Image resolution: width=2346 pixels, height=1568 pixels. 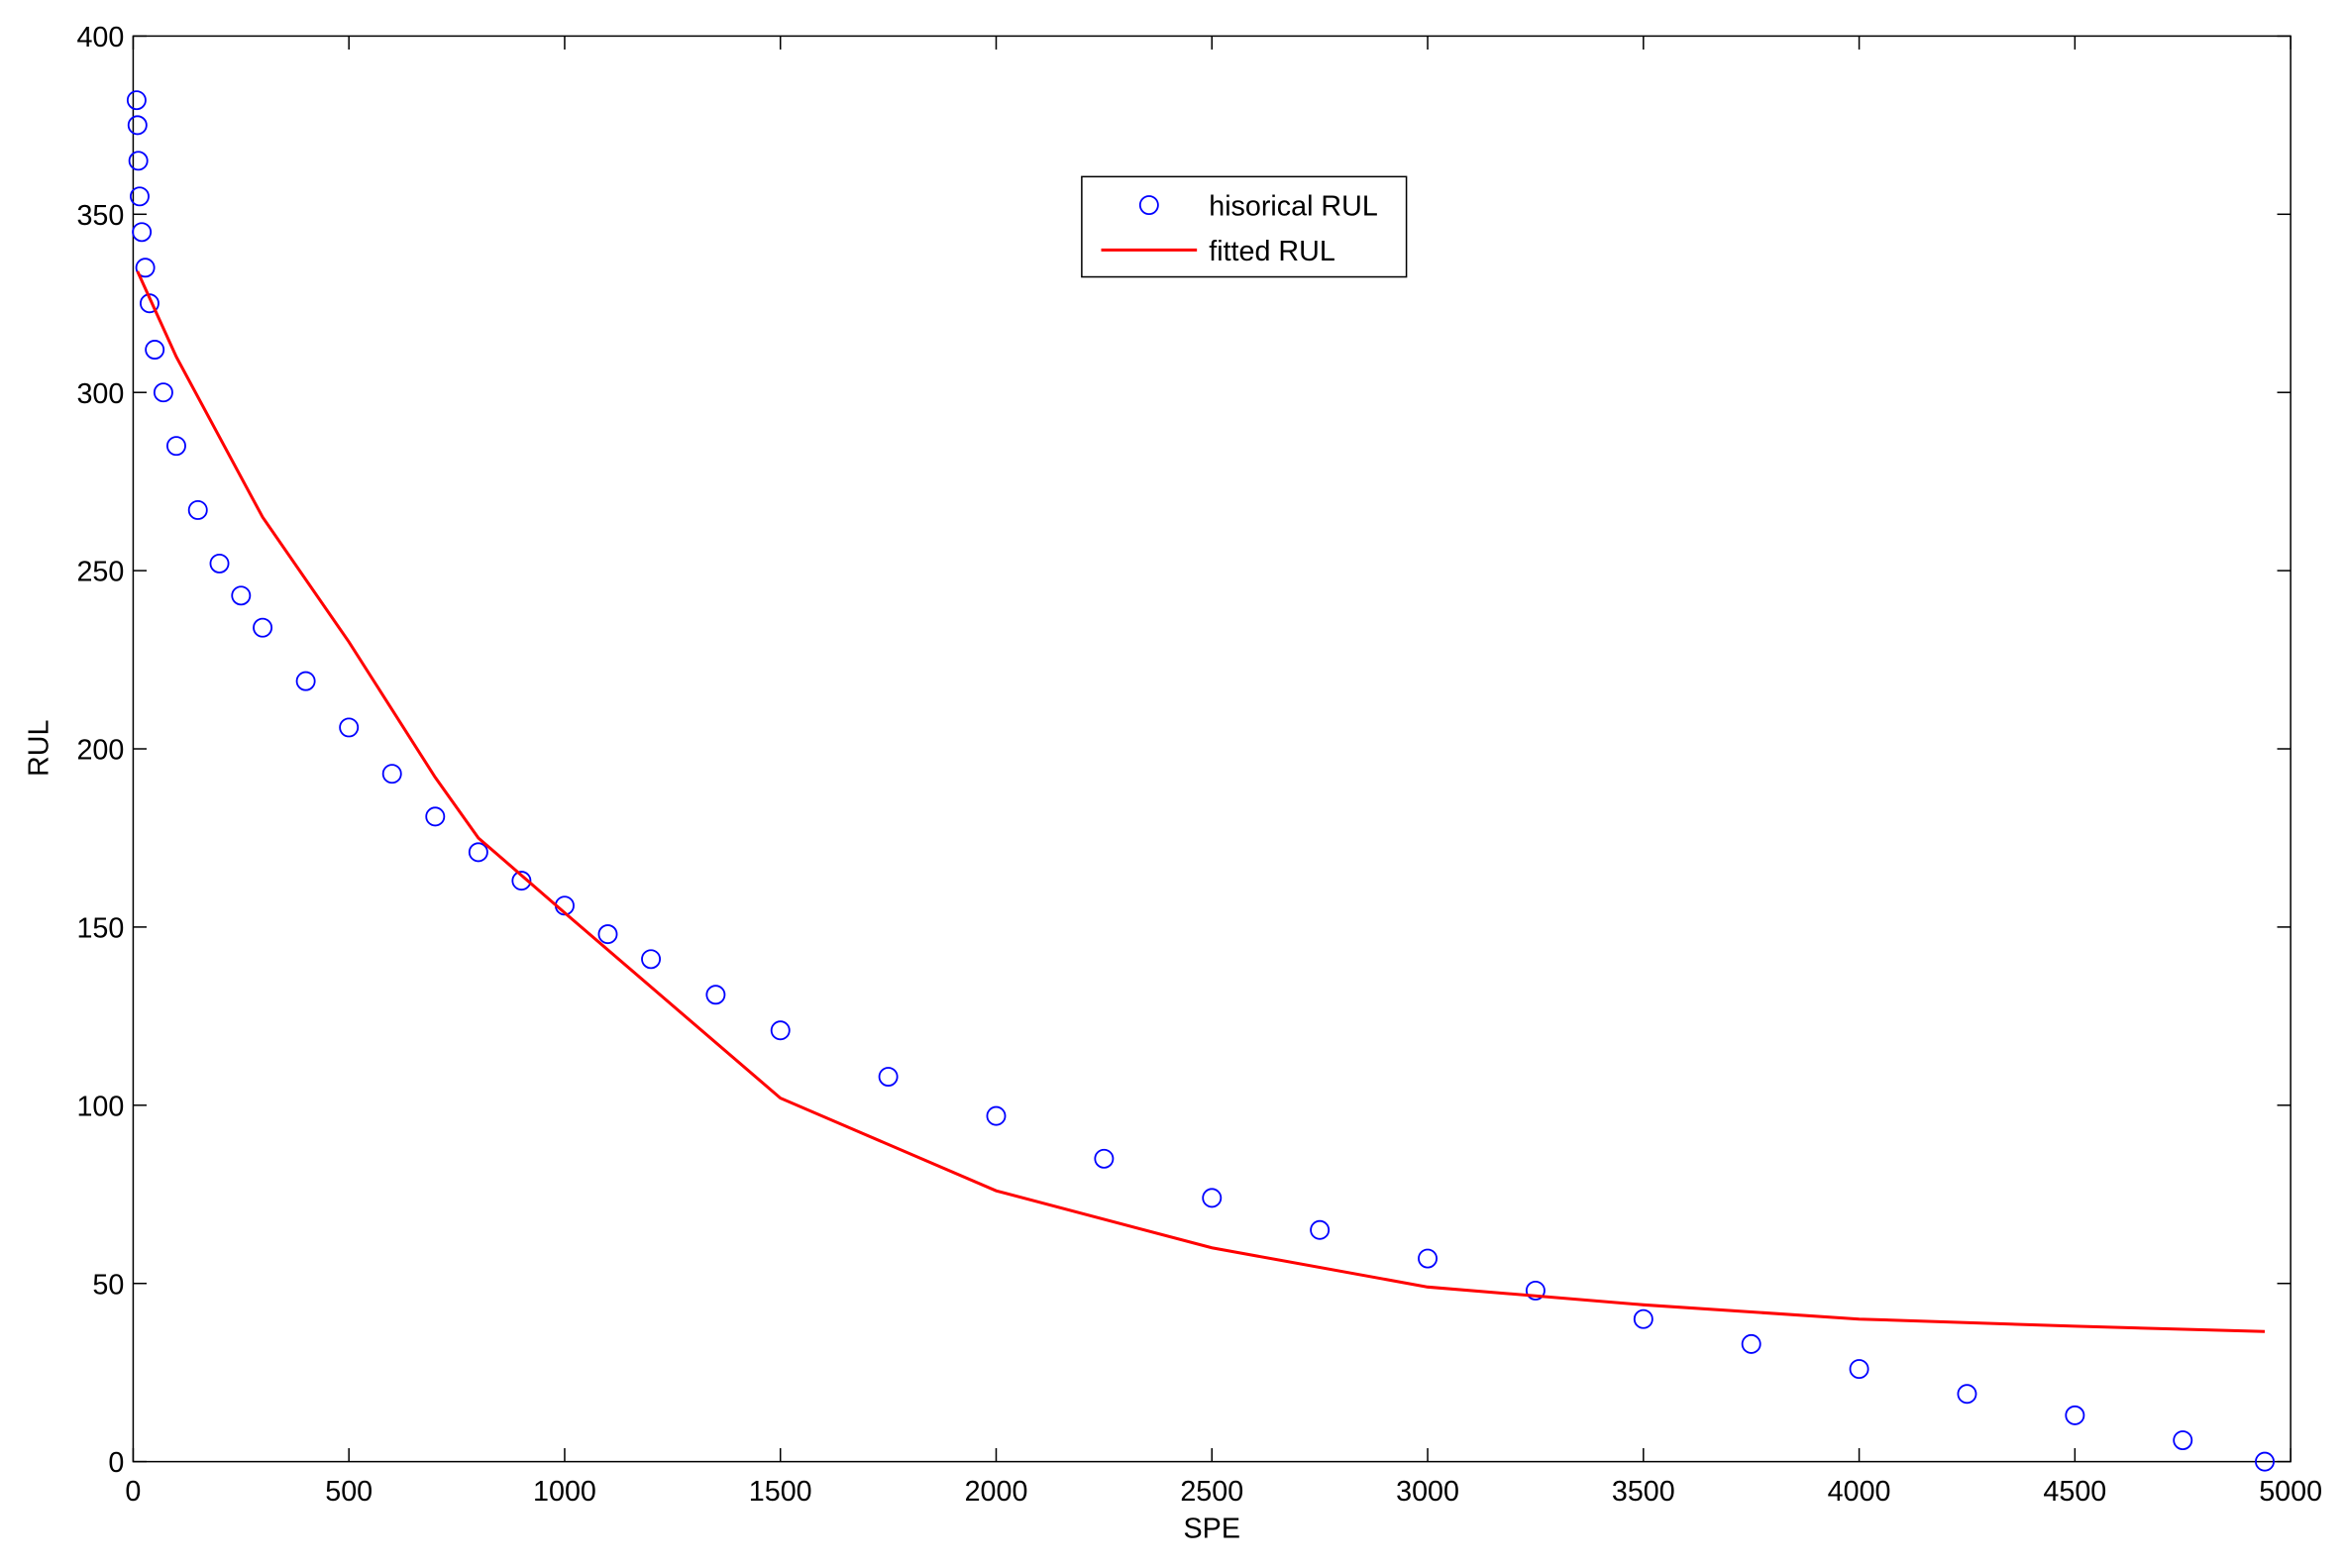 What do you see at coordinates (116, 1463) in the screenshot?
I see `y-tick-label: 0` at bounding box center [116, 1463].